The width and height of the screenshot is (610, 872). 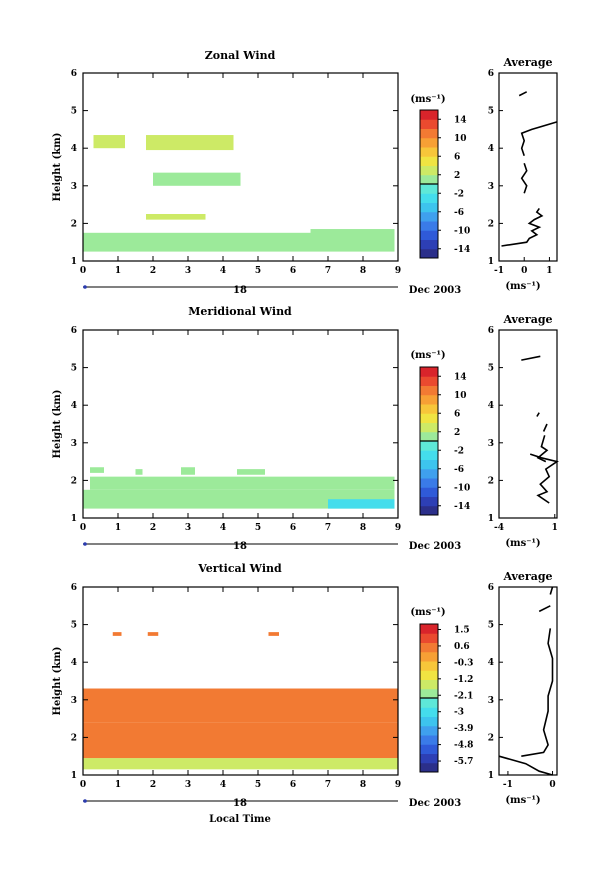 I want to click on zonal-time-axis-marker, so click(x=85, y=287).